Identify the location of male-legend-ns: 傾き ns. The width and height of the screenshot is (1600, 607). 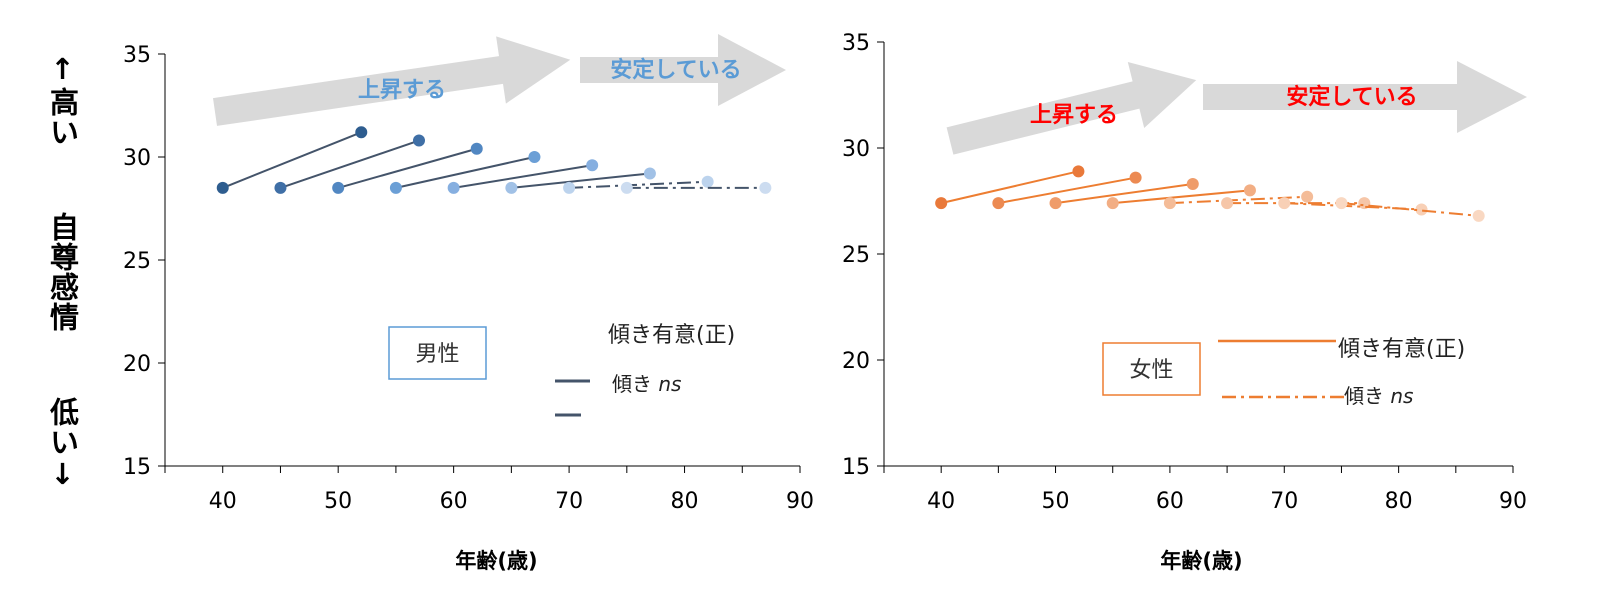
(646, 384).